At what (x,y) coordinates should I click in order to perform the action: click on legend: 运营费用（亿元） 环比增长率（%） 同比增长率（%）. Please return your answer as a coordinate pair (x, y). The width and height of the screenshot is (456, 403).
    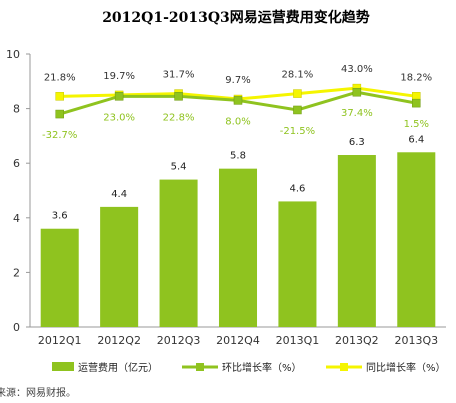
    Looking at the image, I should click on (249, 367).